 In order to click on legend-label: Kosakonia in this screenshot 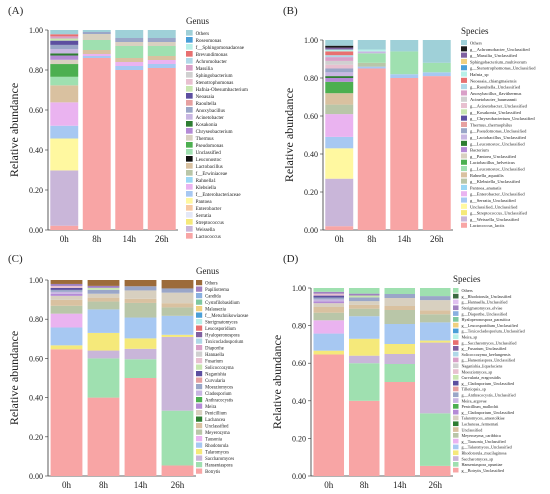, I will do `click(207, 125)`.